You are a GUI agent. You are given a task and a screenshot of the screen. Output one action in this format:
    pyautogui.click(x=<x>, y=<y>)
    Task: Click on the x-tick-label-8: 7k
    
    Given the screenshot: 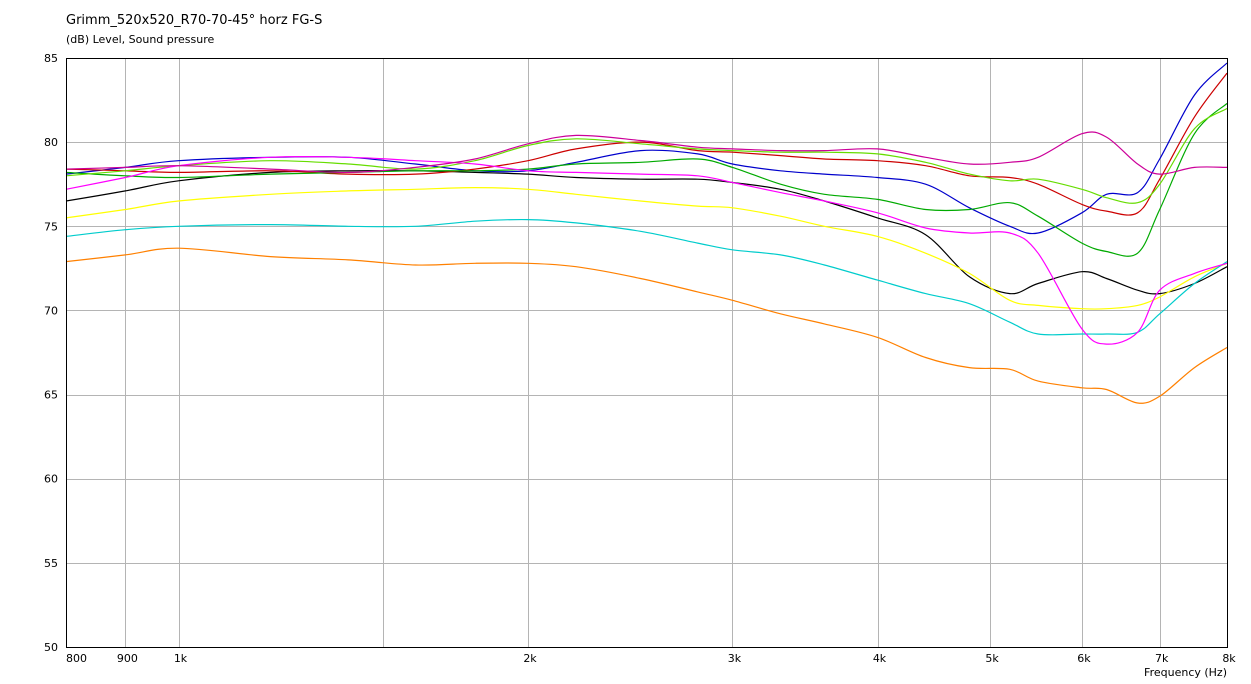 What is the action you would take?
    pyautogui.click(x=1162, y=658)
    